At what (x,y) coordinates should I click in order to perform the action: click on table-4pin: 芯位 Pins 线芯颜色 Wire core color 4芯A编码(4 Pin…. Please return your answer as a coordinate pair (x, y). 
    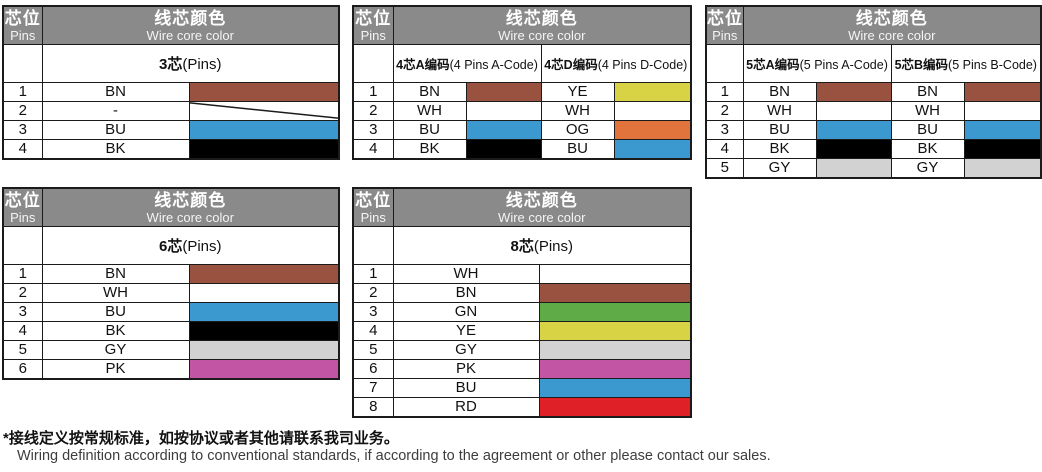
    Looking at the image, I should click on (522, 82).